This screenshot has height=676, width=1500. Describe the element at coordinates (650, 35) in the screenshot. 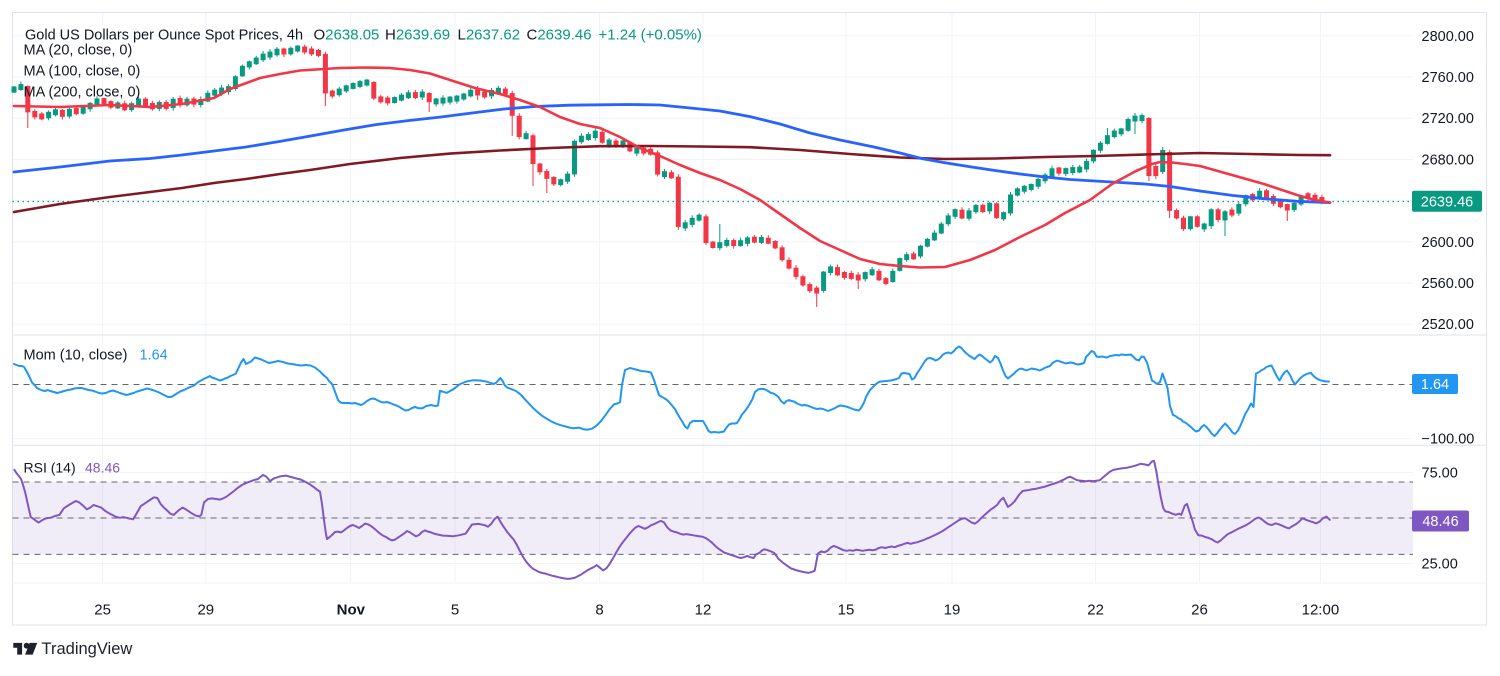

I see `svg-text: +1.24 (+0.05%)` at that location.